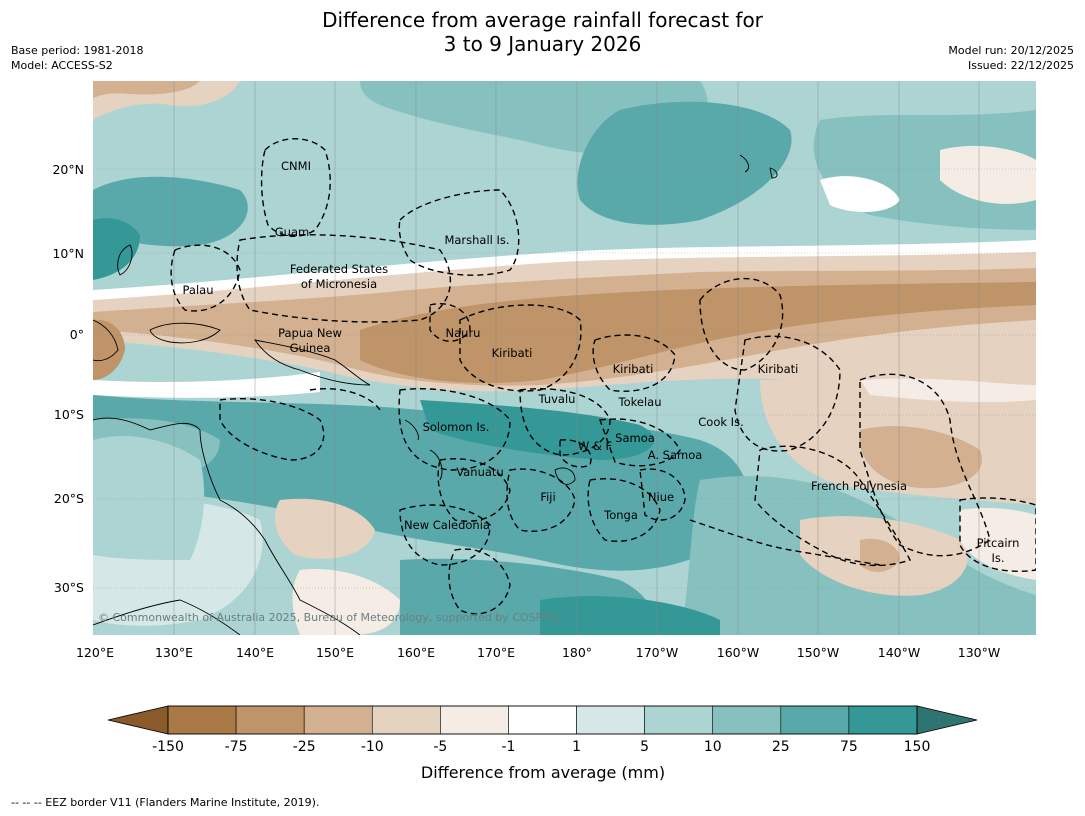 This screenshot has width=1085, height=816. Describe the element at coordinates (781, 747) in the screenshot. I see `colorbar-tick-label: 25` at that location.